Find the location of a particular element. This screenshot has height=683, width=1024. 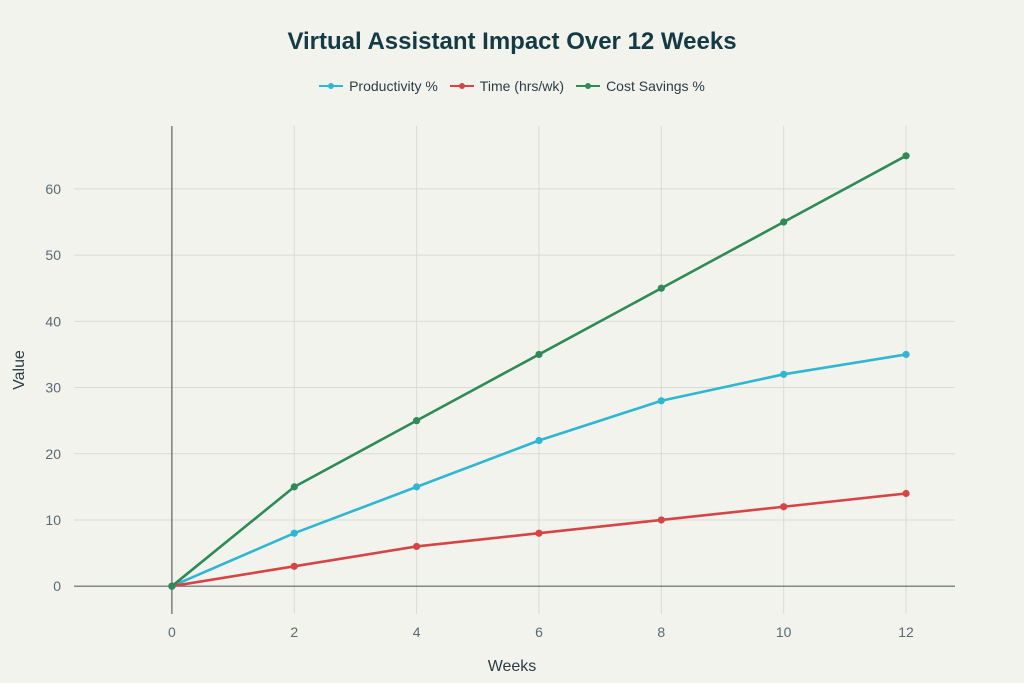

x-tick-label: 12 is located at coordinates (906, 632).